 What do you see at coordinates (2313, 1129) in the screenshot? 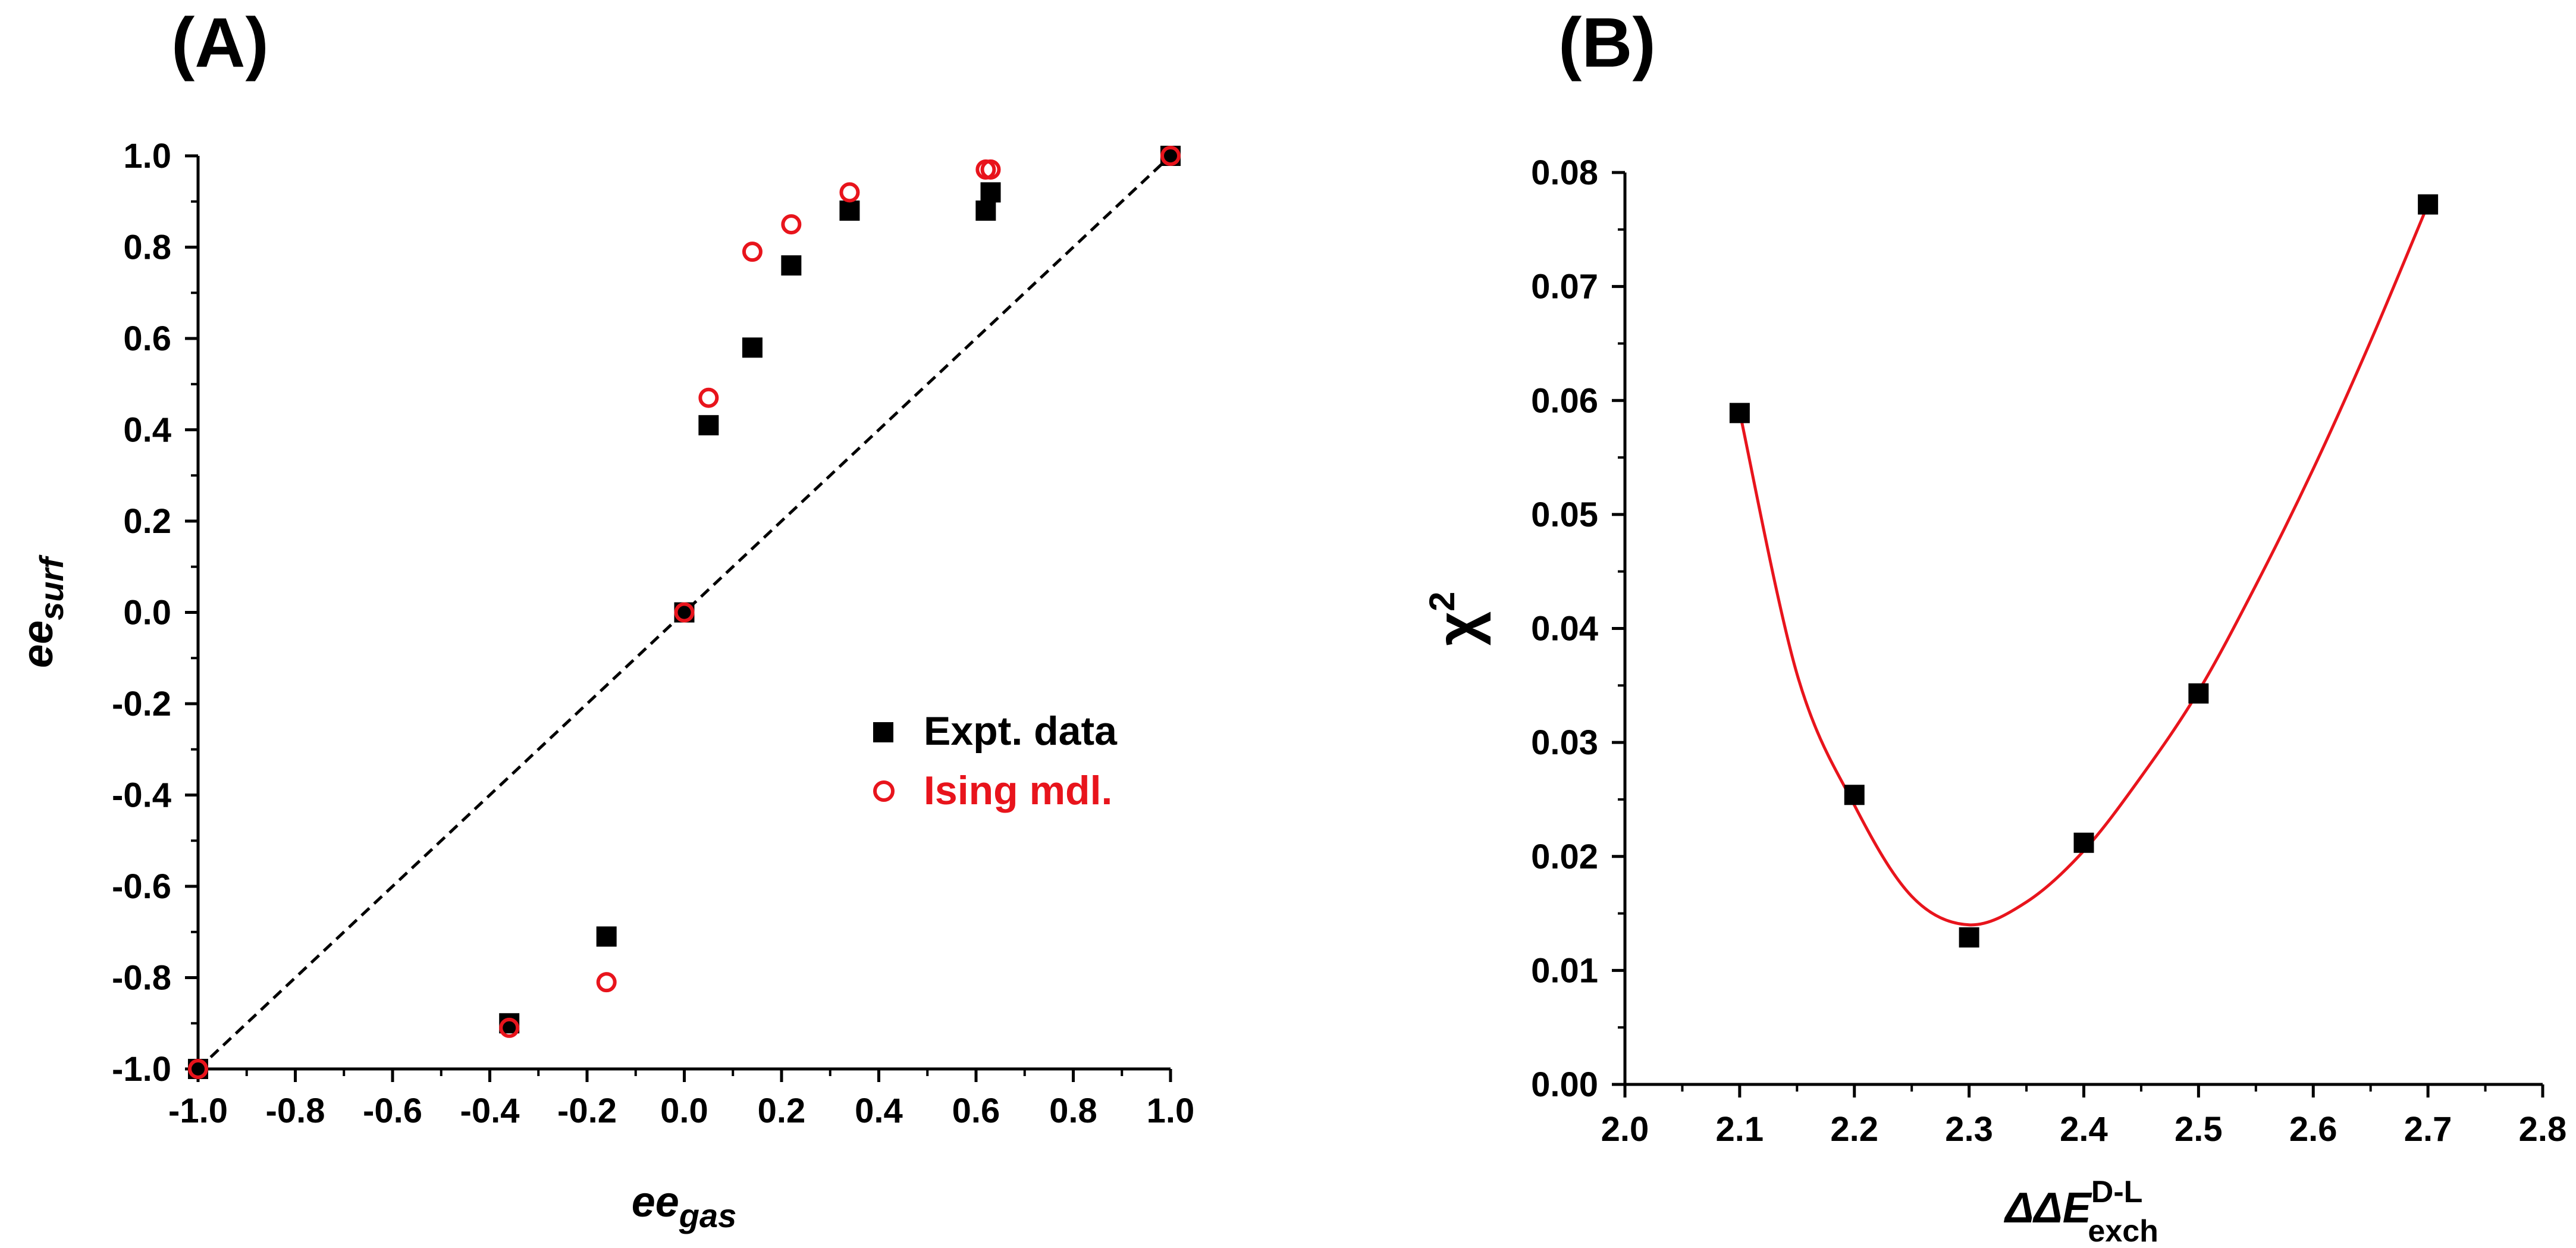
I see `panel-b-x-tick-label: 2.6` at bounding box center [2313, 1129].